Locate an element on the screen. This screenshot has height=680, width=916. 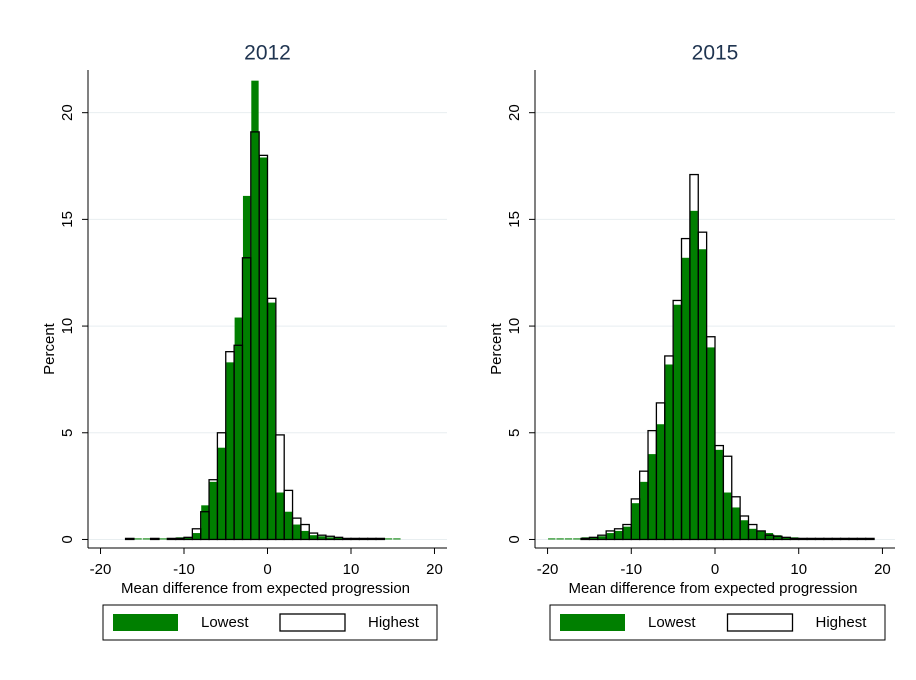
y-tick-label: 10 is located at coordinates (514, 326).